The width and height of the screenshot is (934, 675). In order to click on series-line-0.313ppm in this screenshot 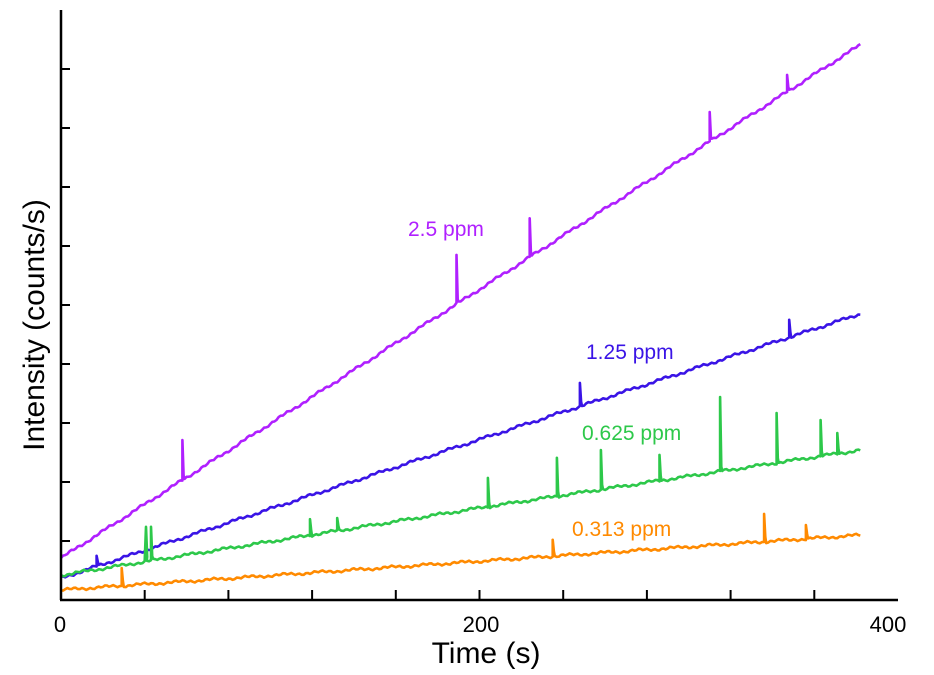, I will do `click(460, 552)`.